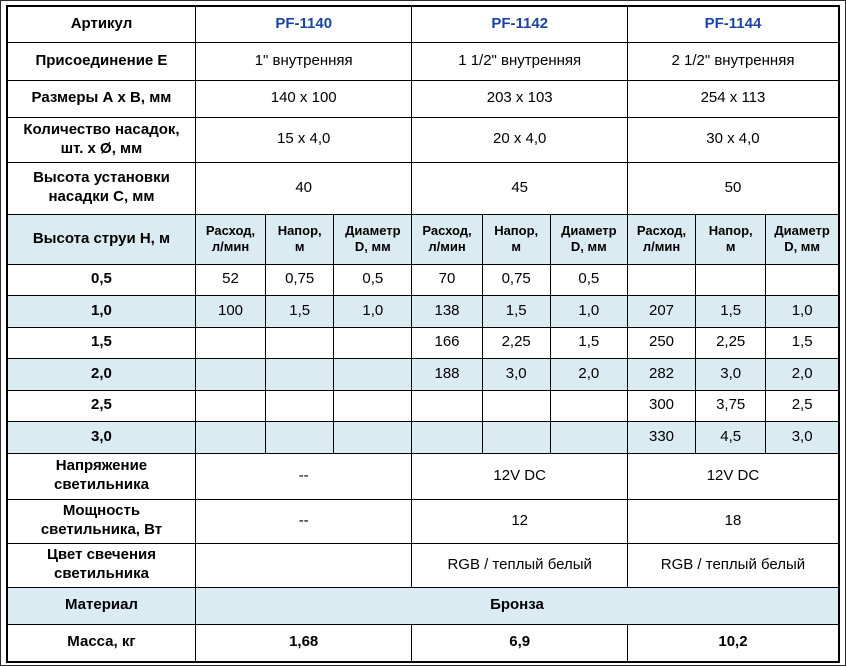  I want to click on row-light-power: Мощность светильника, Вт -- 12 18, so click(423, 521).